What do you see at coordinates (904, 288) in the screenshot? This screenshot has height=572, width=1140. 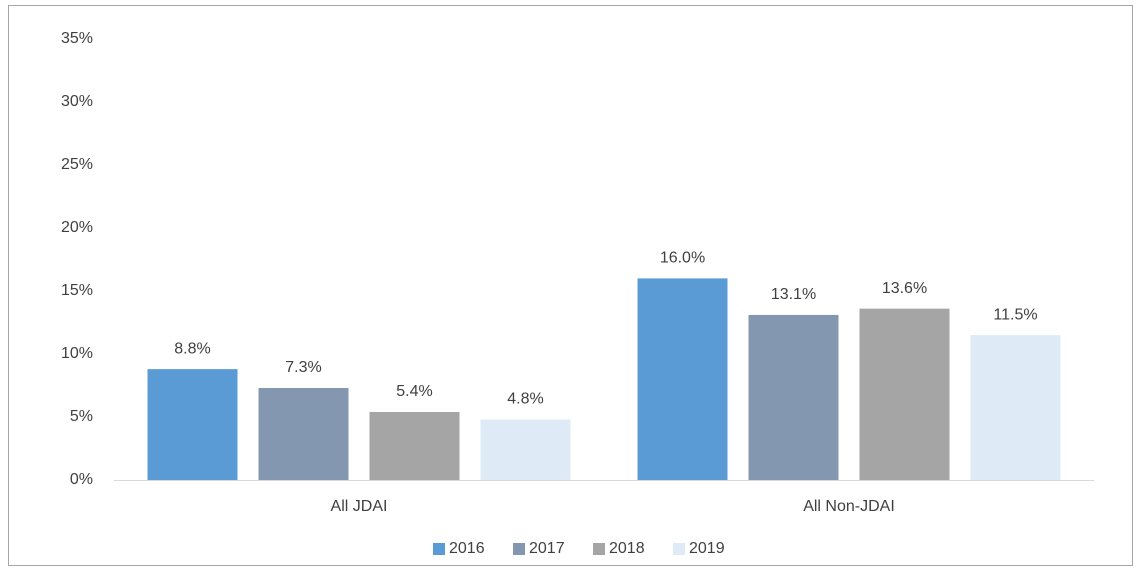 I see `data-label: 13.6%` at bounding box center [904, 288].